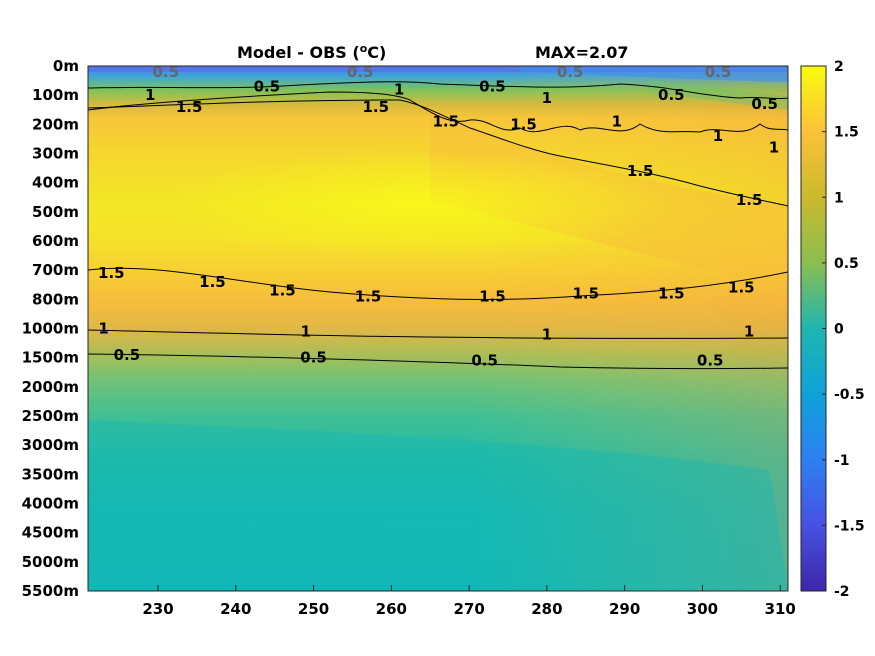  Describe the element at coordinates (780, 609) in the screenshot. I see `x-tick-label: 310` at that location.